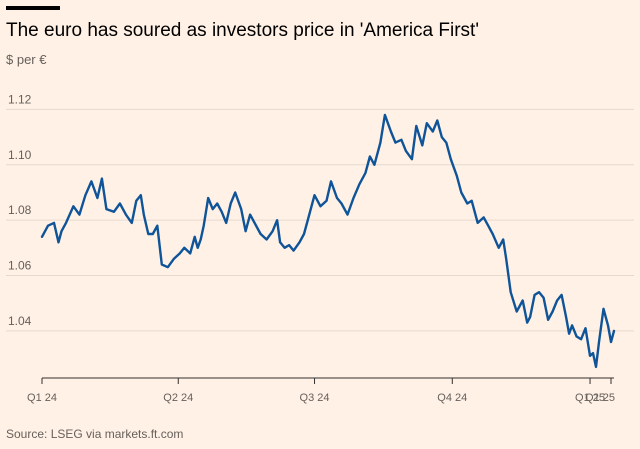 The width and height of the screenshot is (640, 449). Describe the element at coordinates (20, 321) in the screenshot. I see `y-tick-label: 1.04` at that location.